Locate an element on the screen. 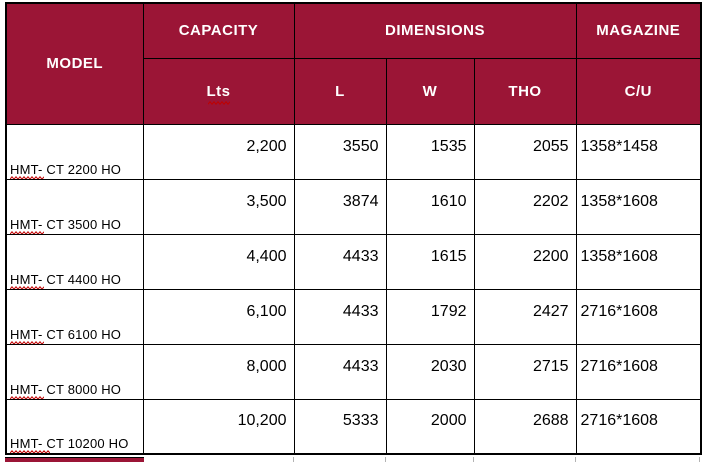 The height and width of the screenshot is (462, 705). header-row-units: Lts L W THO C/U is located at coordinates (354, 91).